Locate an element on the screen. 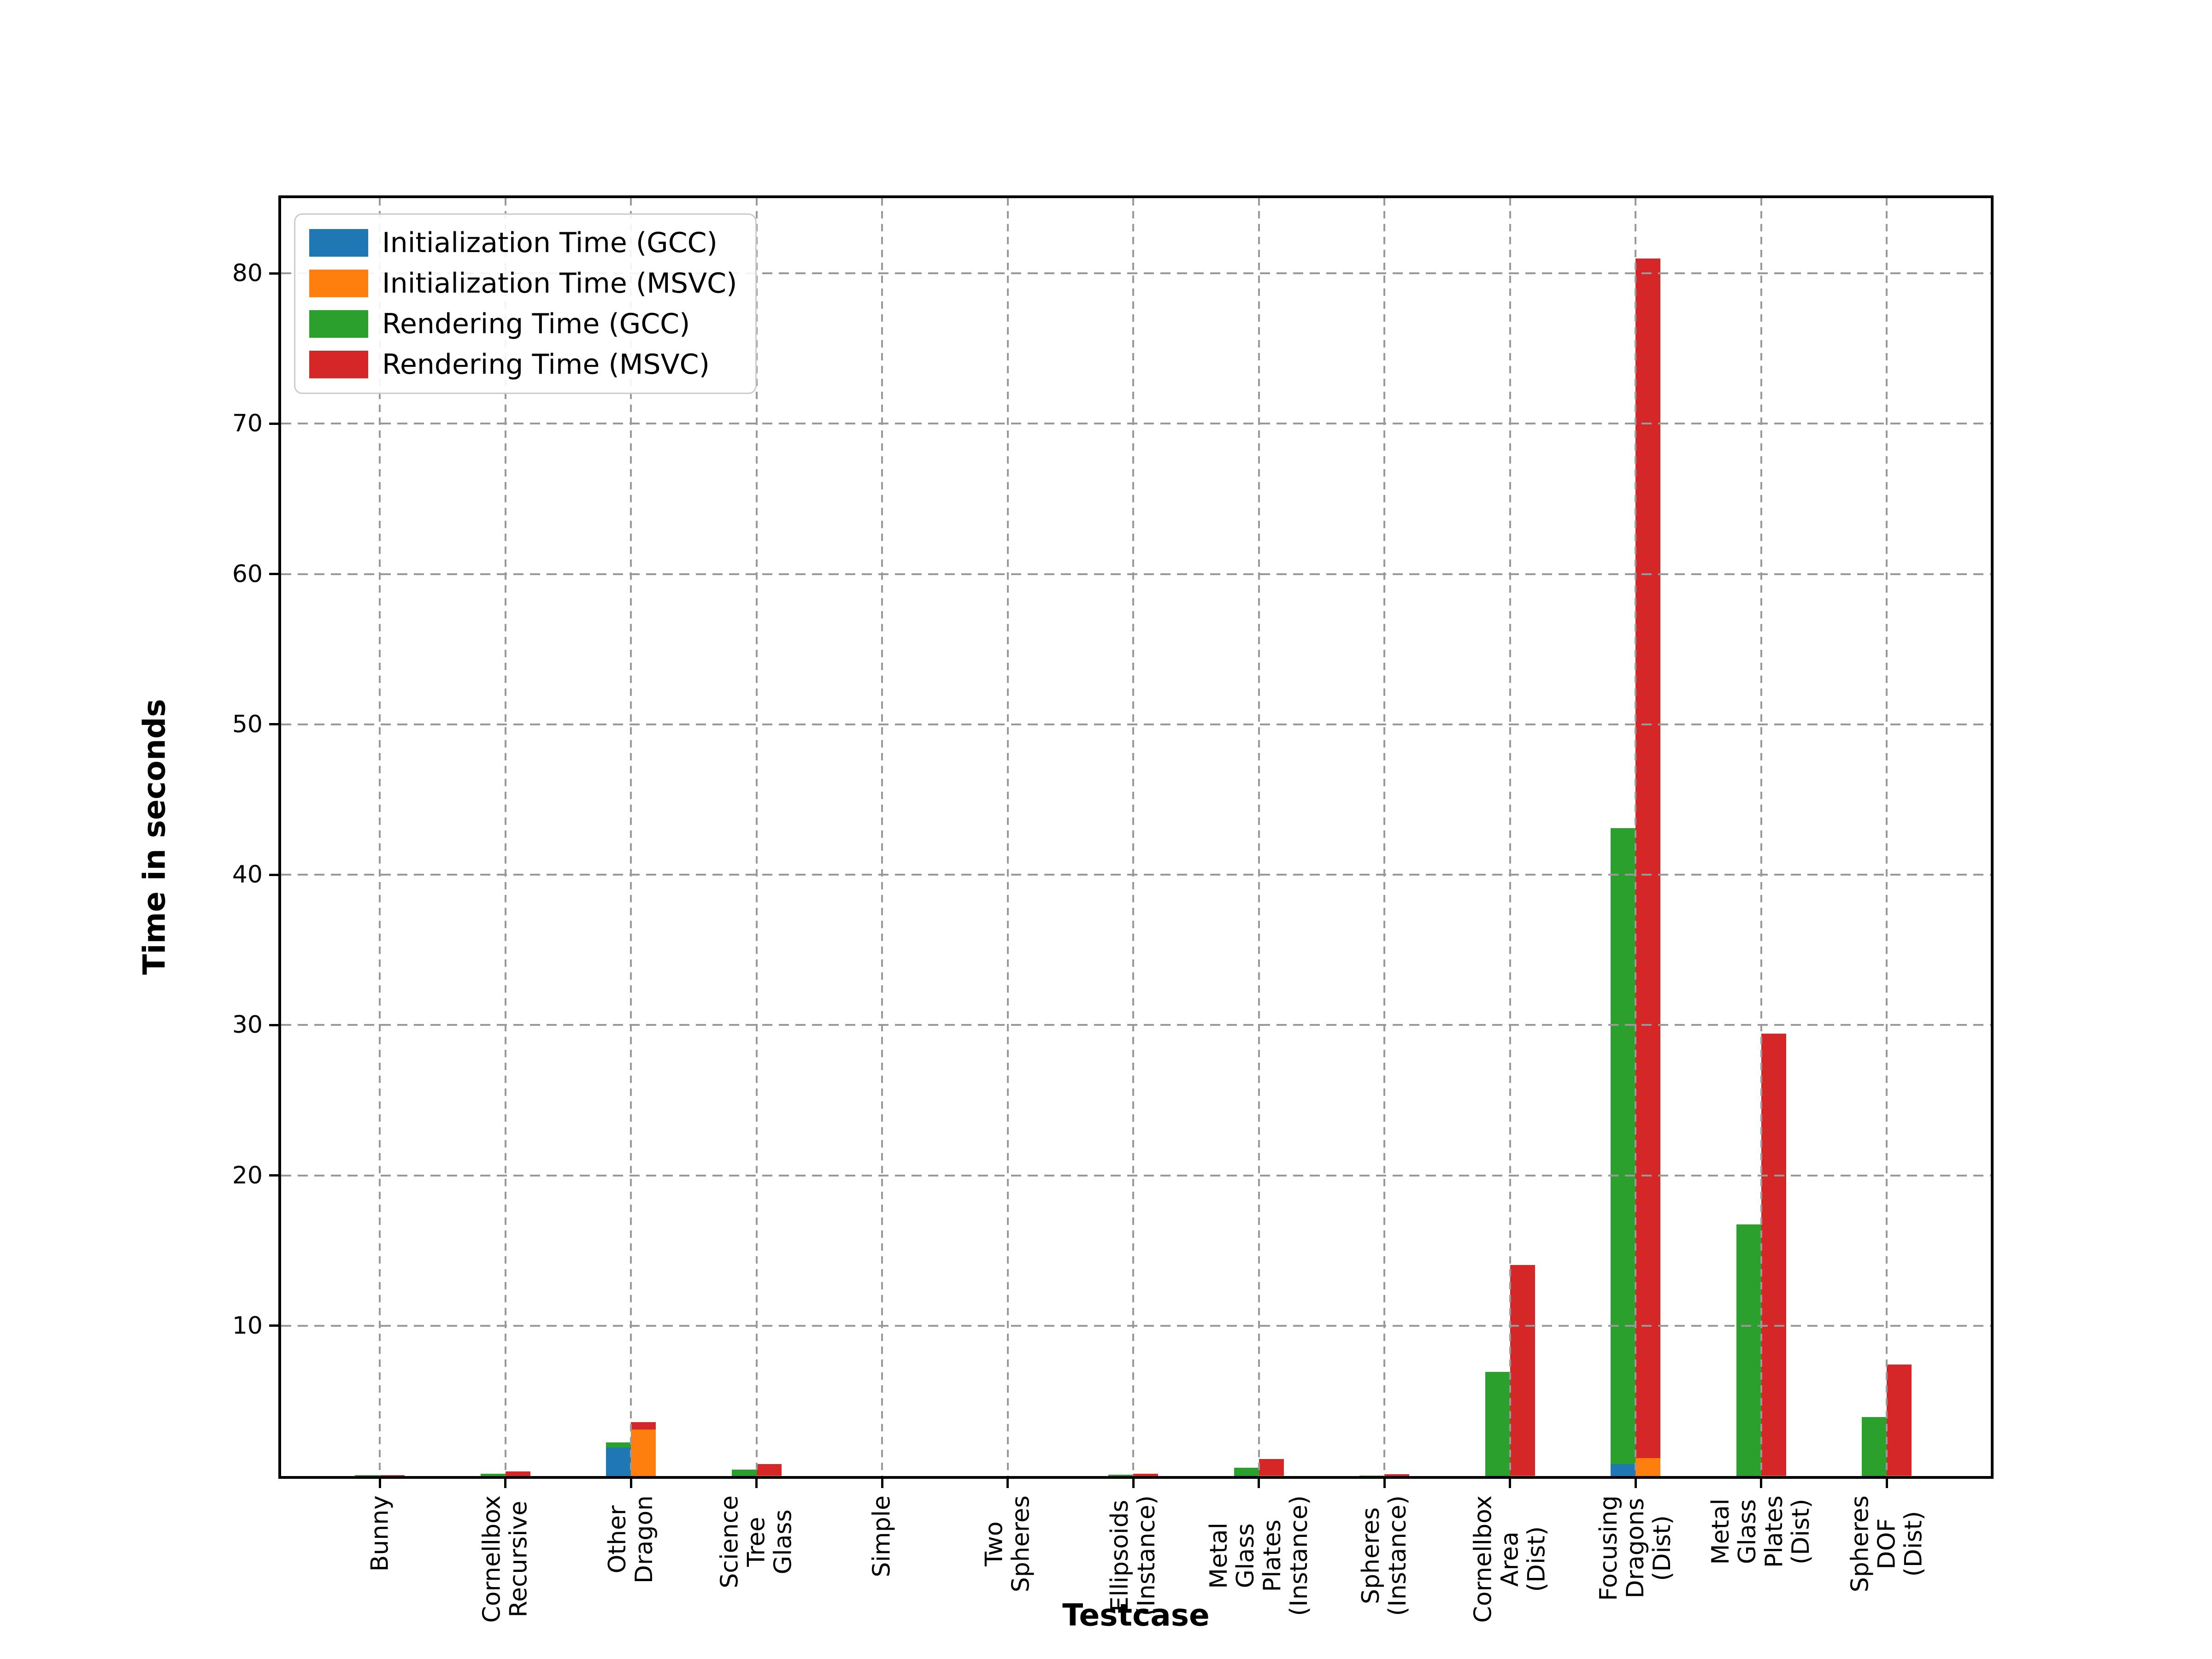 The image size is (2212, 1659). x-tick-label: Two Spheres is located at coordinates (1007, 1544).